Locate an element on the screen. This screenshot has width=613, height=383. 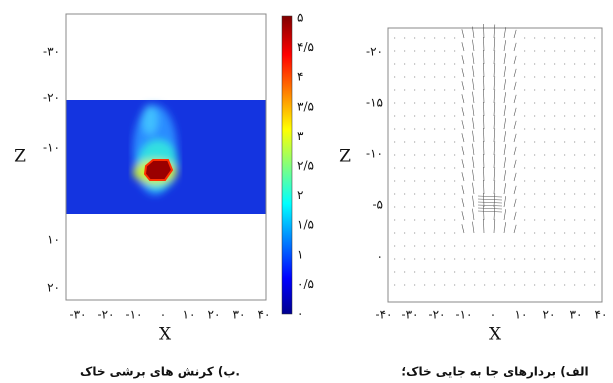
caption: ب) کرنش های برشی خاک. is located at coordinates (160, 372).